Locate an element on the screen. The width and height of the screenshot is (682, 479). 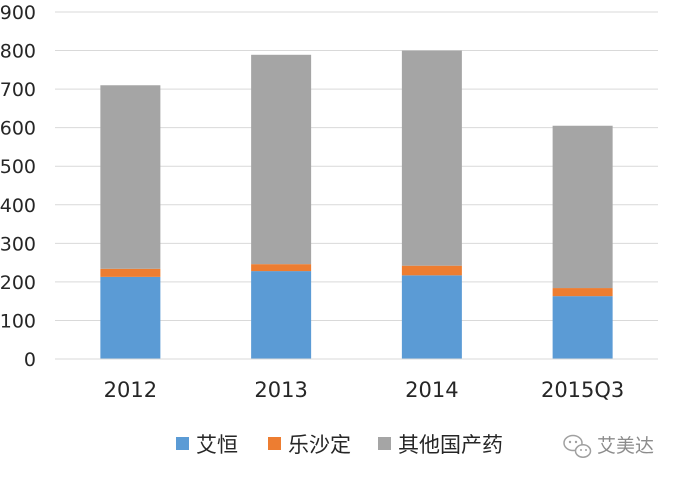
legend: 艾恒 乐沙定 其他国产药 is located at coordinates (339, 445).